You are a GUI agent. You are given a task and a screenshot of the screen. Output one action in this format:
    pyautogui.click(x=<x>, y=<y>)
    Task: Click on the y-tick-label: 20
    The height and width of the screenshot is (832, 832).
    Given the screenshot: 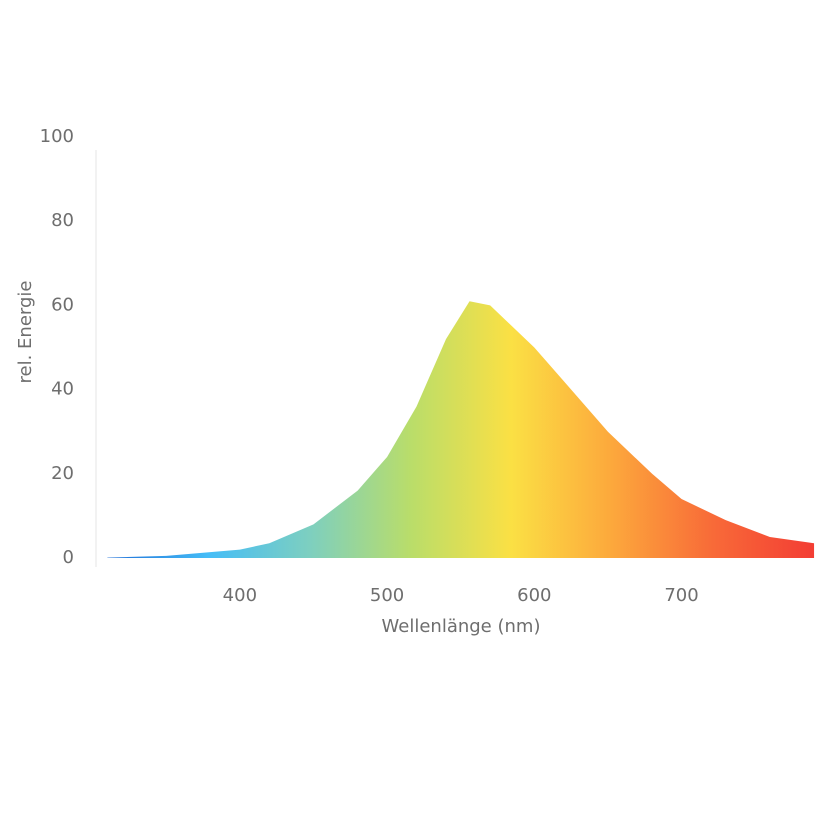 What is the action you would take?
    pyautogui.click(x=62, y=473)
    